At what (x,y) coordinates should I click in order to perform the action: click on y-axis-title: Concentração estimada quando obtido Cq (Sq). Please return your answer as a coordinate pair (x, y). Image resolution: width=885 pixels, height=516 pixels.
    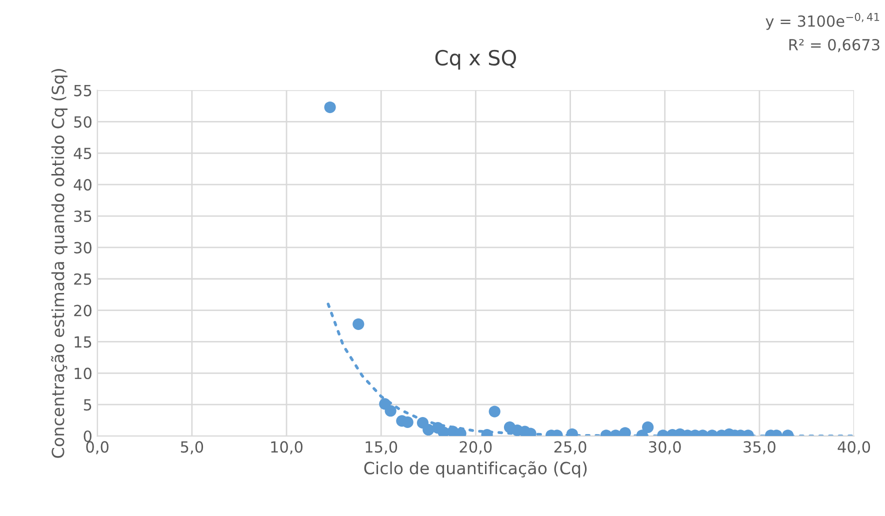
    Looking at the image, I should click on (59, 263).